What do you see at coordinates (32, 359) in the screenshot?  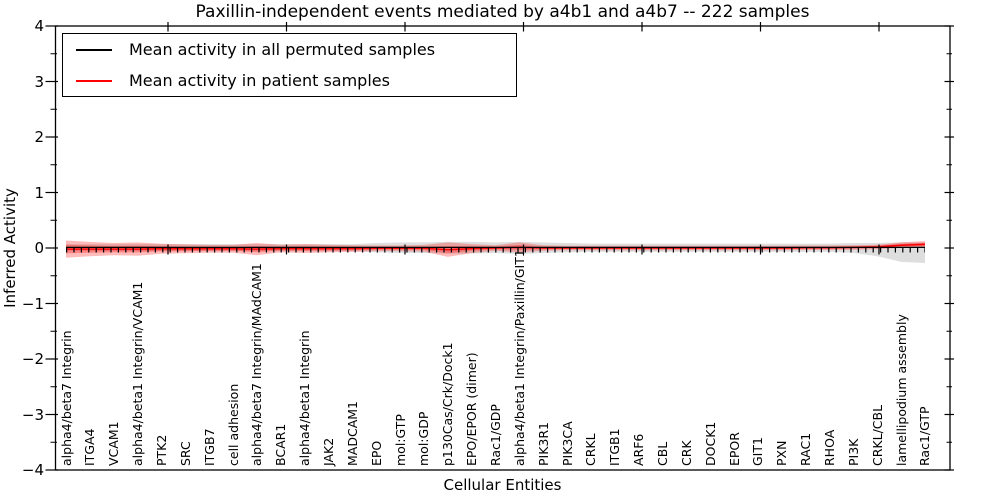 I see `y-tick-label: −2` at bounding box center [32, 359].